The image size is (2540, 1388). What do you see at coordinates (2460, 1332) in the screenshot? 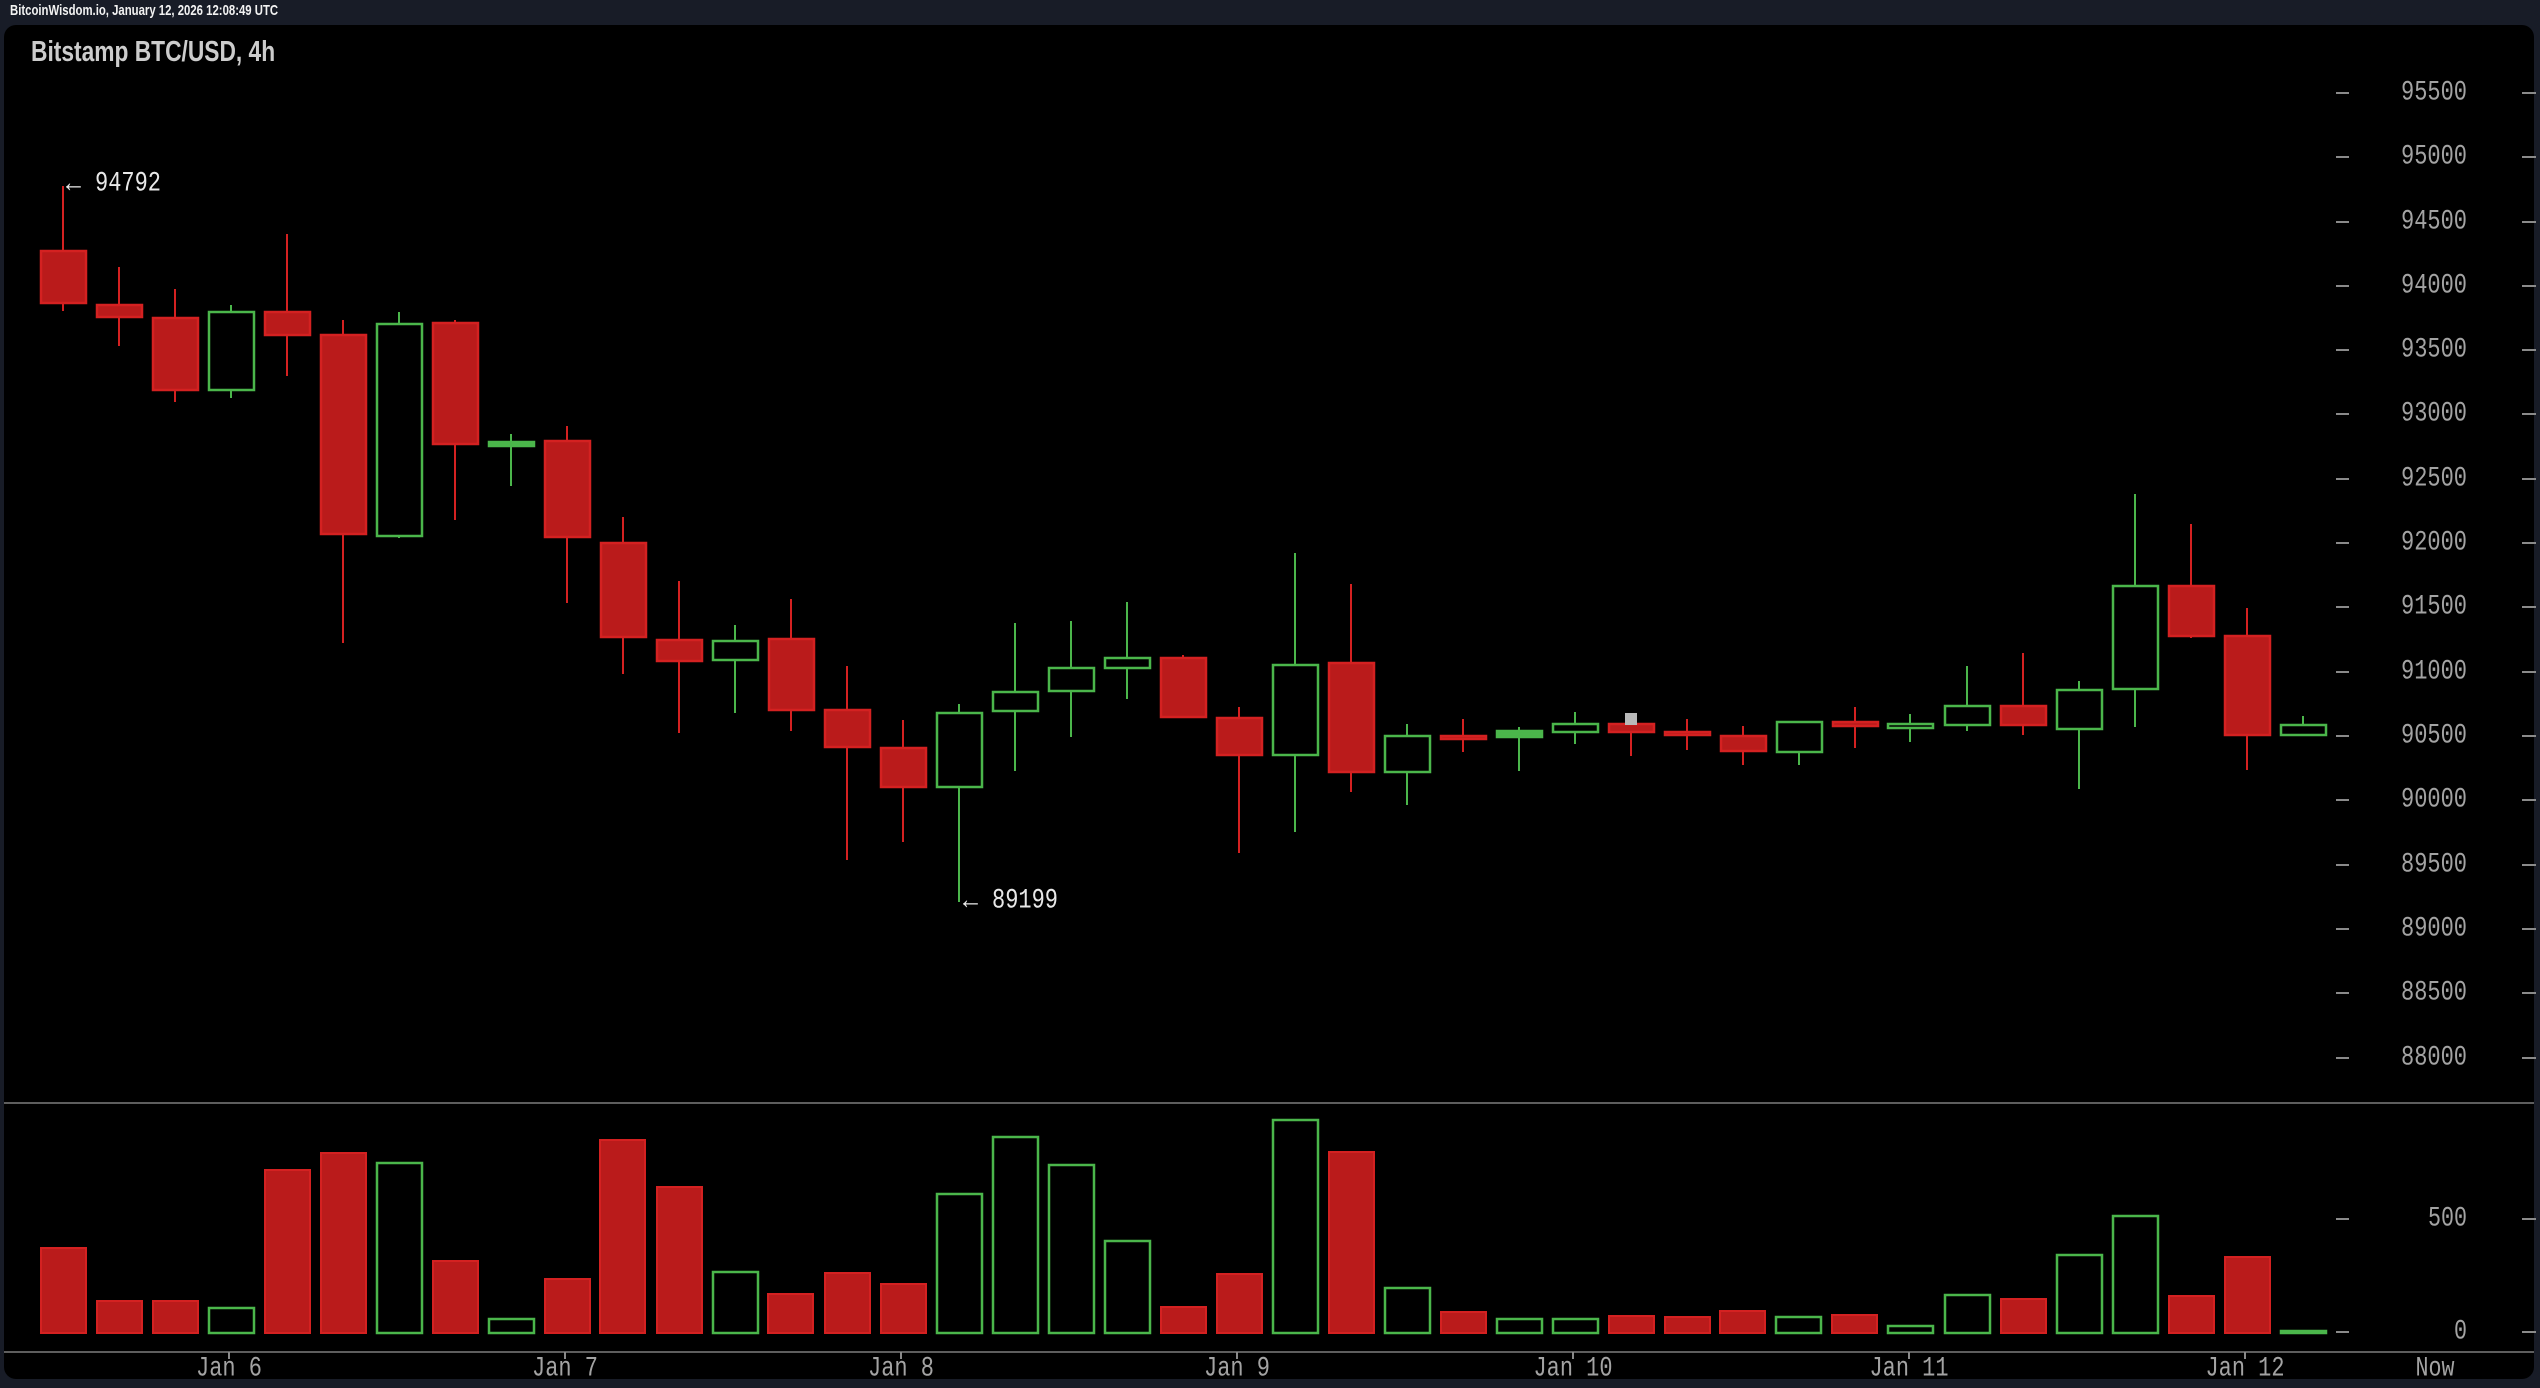
I see `svg-text: 0` at bounding box center [2460, 1332].